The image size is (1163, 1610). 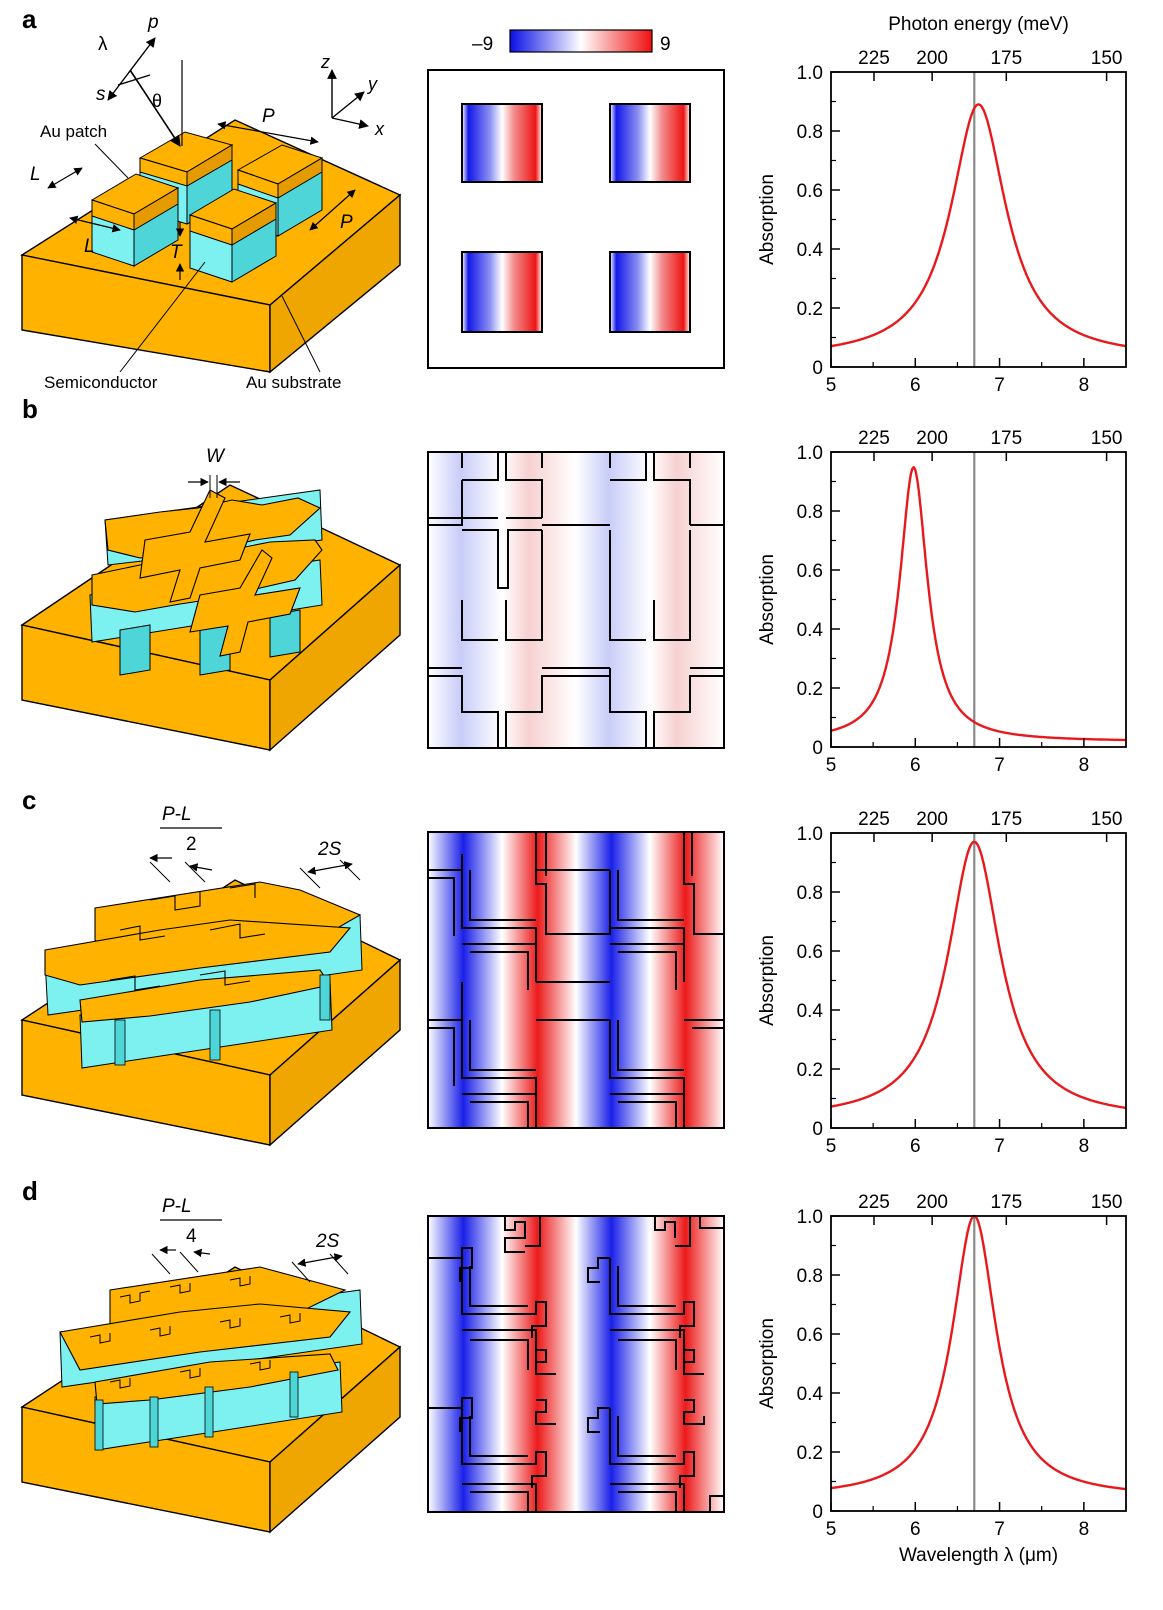 I want to click on patch-left, so click(x=135, y=220).